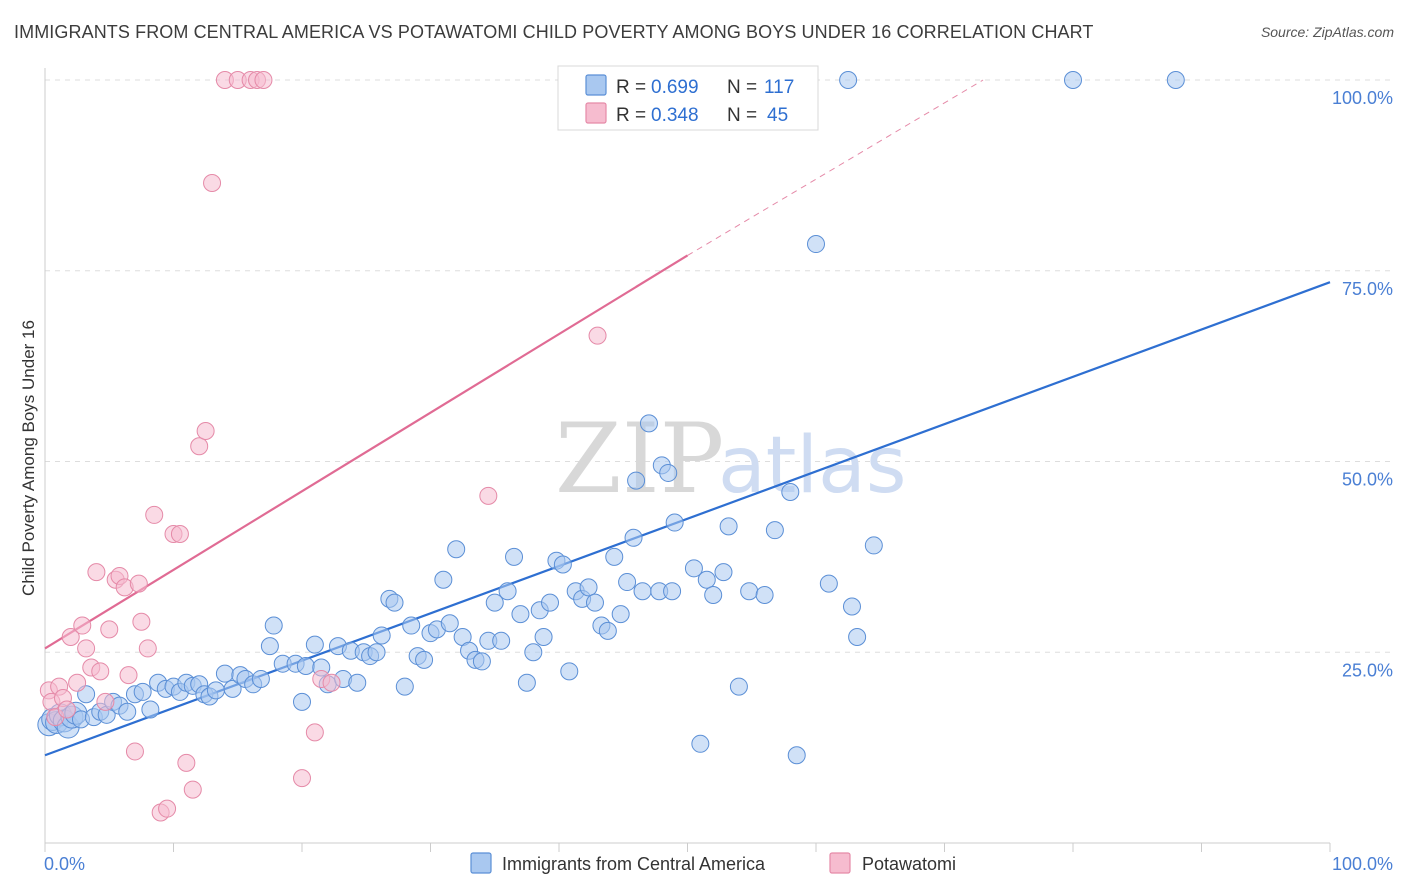 Image resolution: width=1406 pixels, height=892 pixels. Describe the element at coordinates (1327, 32) in the screenshot. I see `source-label: Source: ZipAtlas.com` at that location.